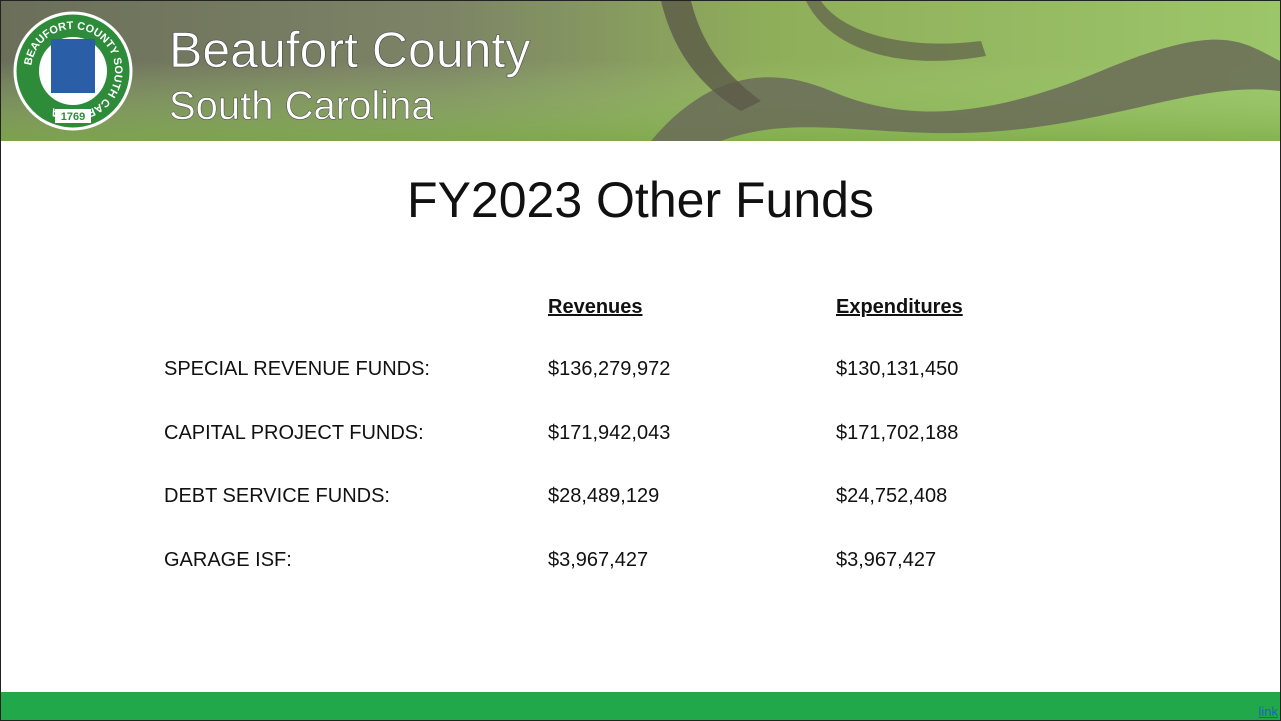 This screenshot has height=721, width=1281. Describe the element at coordinates (1268, 711) in the screenshot. I see `footer-link: link` at that location.